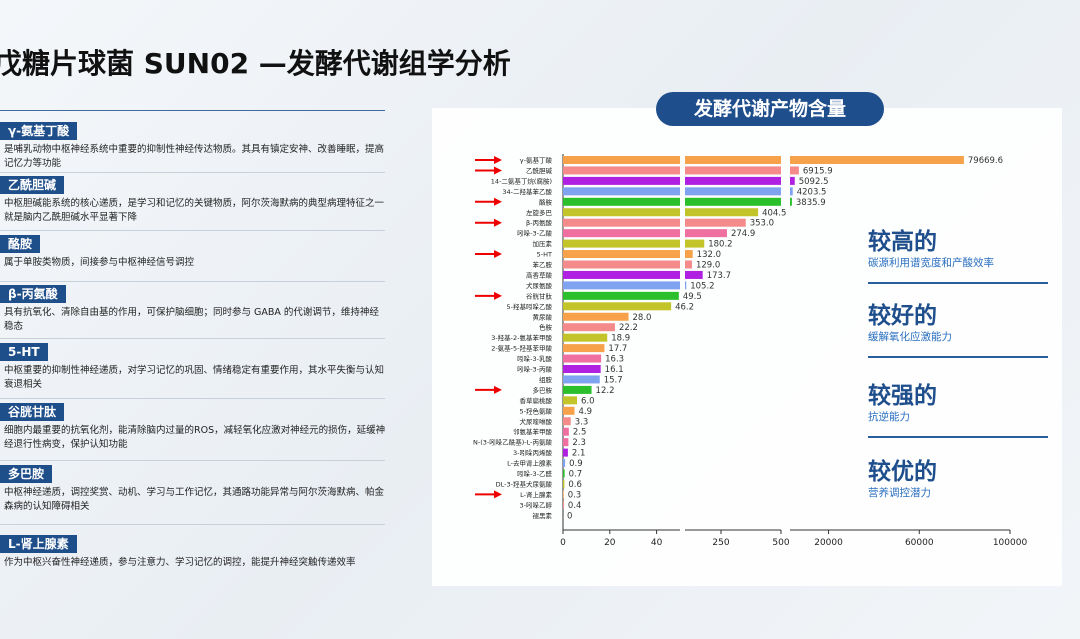 The height and width of the screenshot is (639, 1080). I want to click on section-tag: β-丙氨酸, so click(33, 294).